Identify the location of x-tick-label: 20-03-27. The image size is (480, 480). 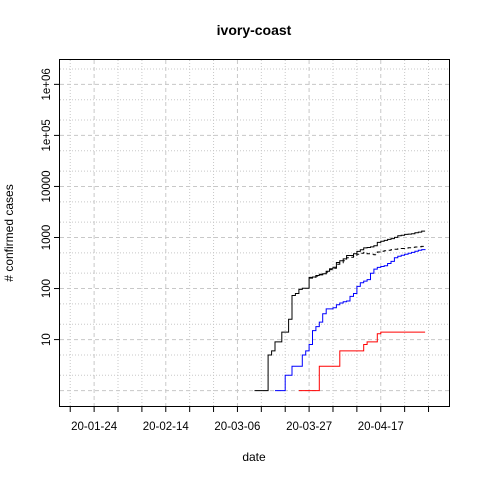
(309, 427).